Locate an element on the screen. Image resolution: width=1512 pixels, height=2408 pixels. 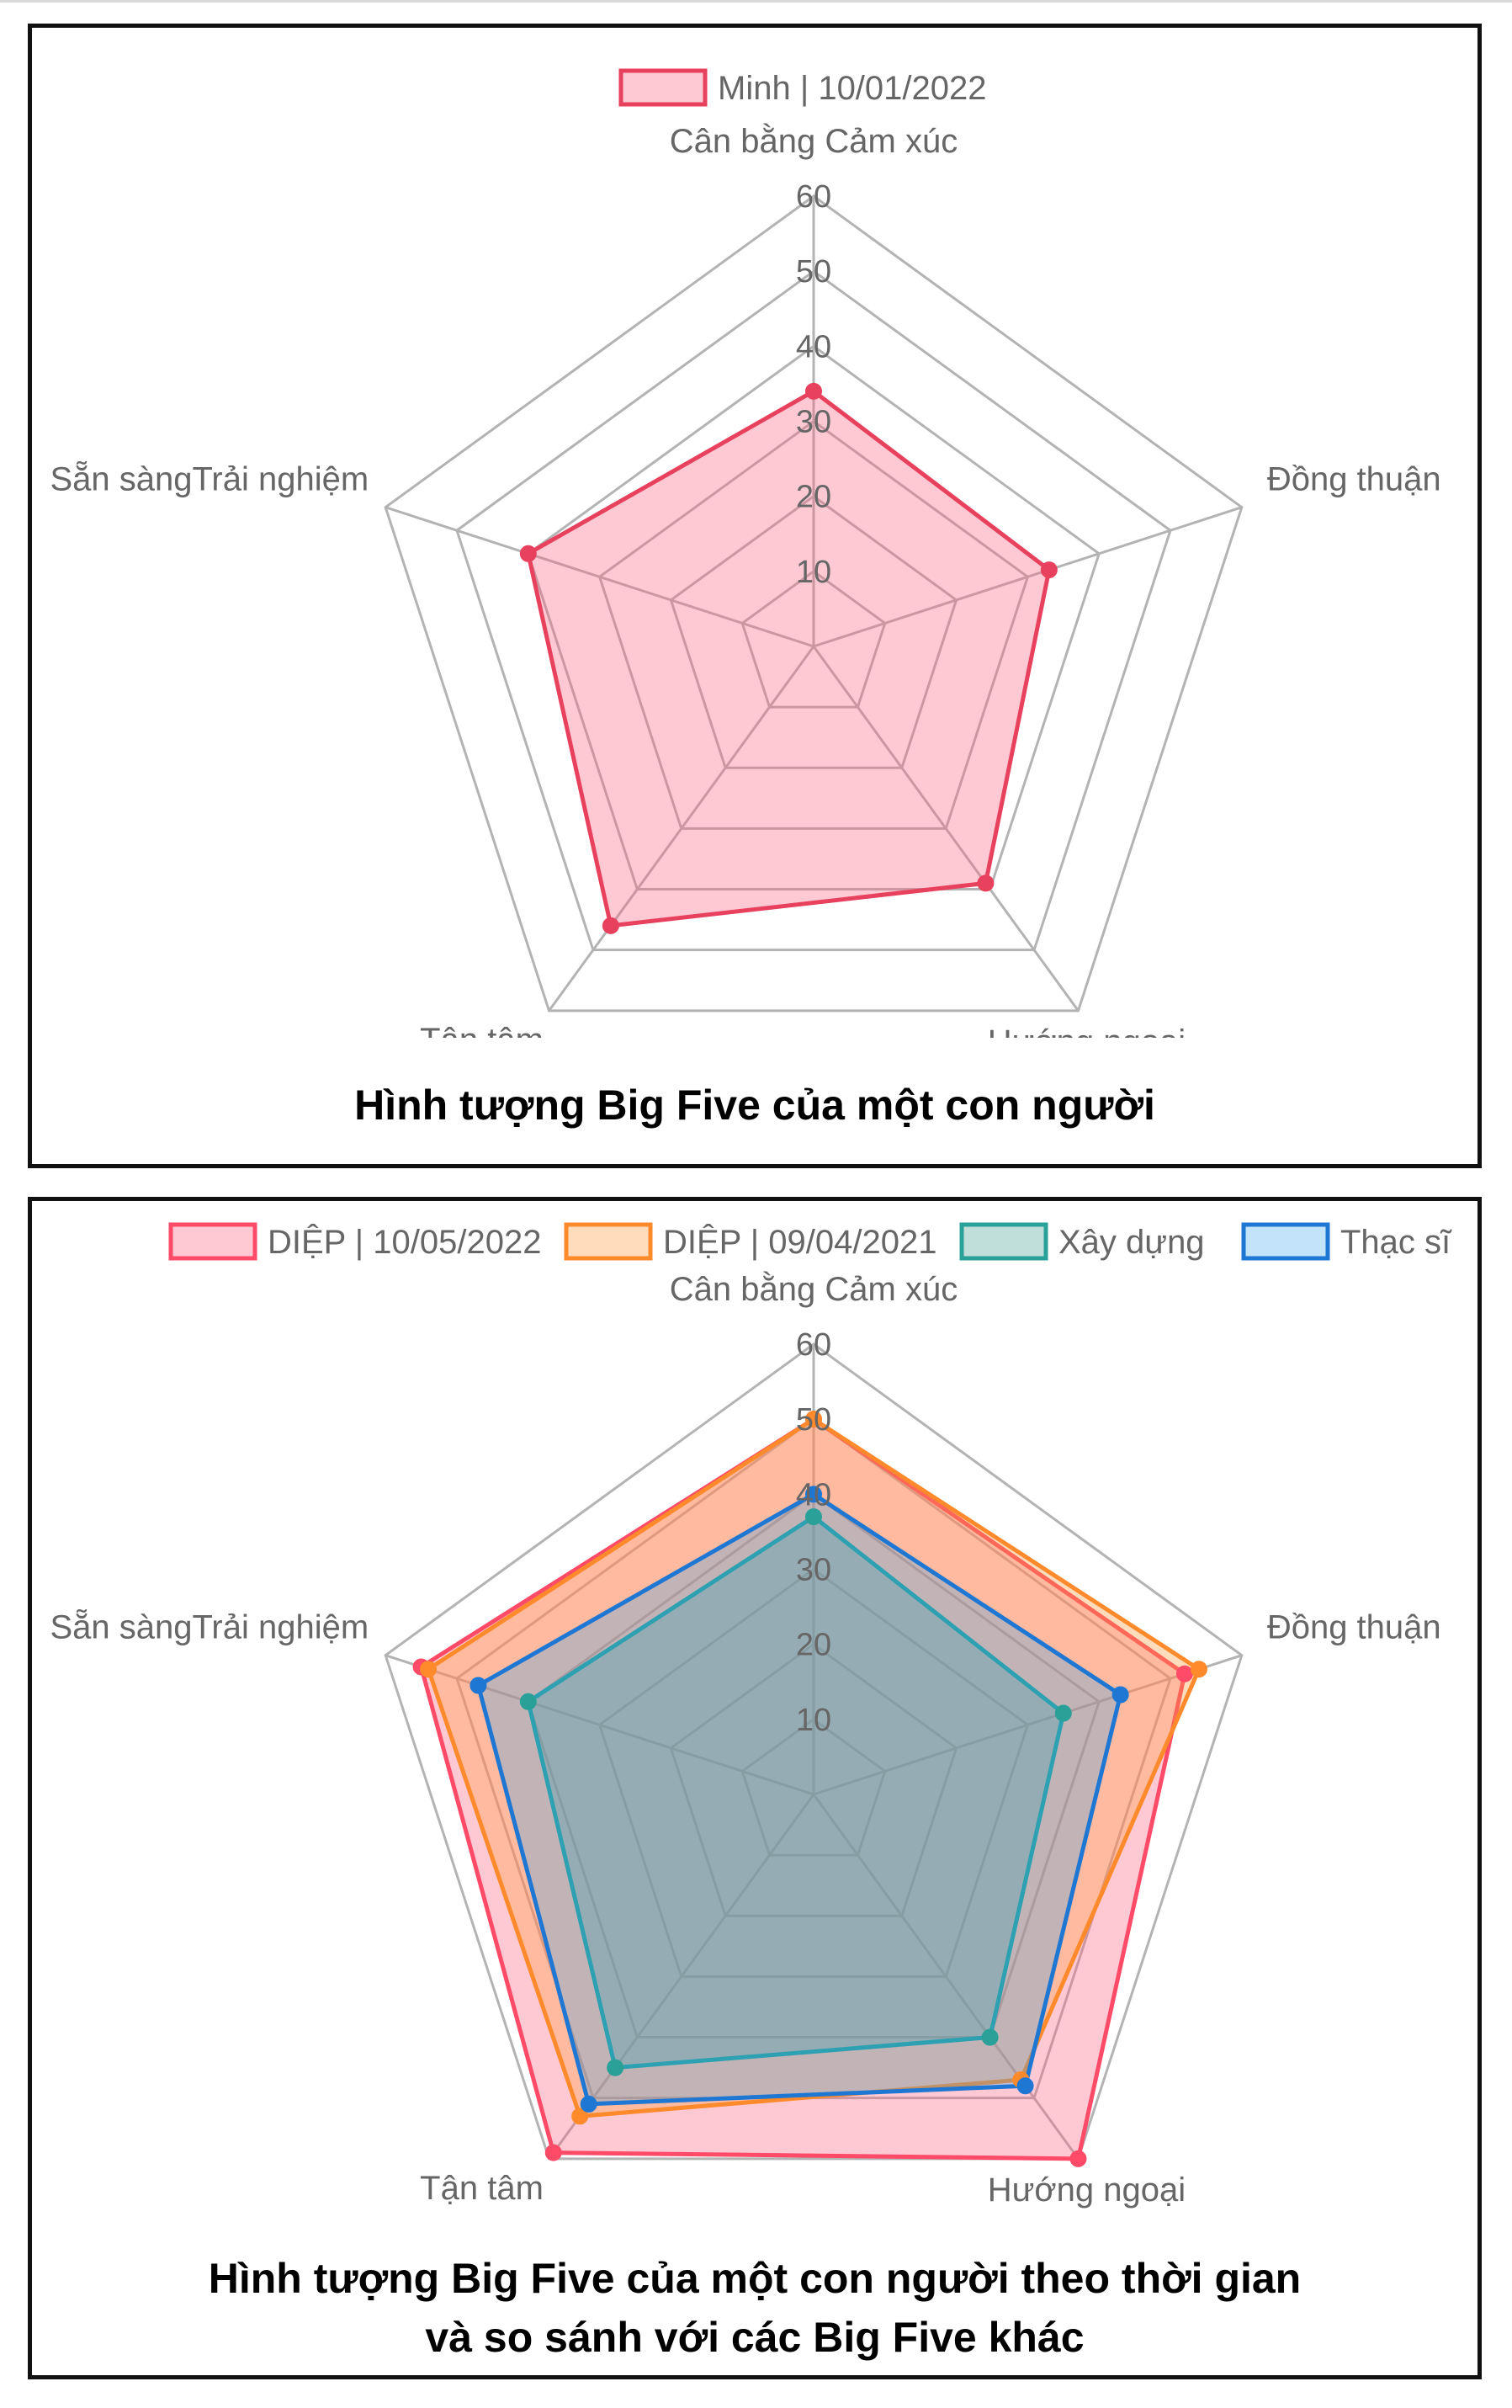
legend-item-3: Xây dựng is located at coordinates (1082, 1241).